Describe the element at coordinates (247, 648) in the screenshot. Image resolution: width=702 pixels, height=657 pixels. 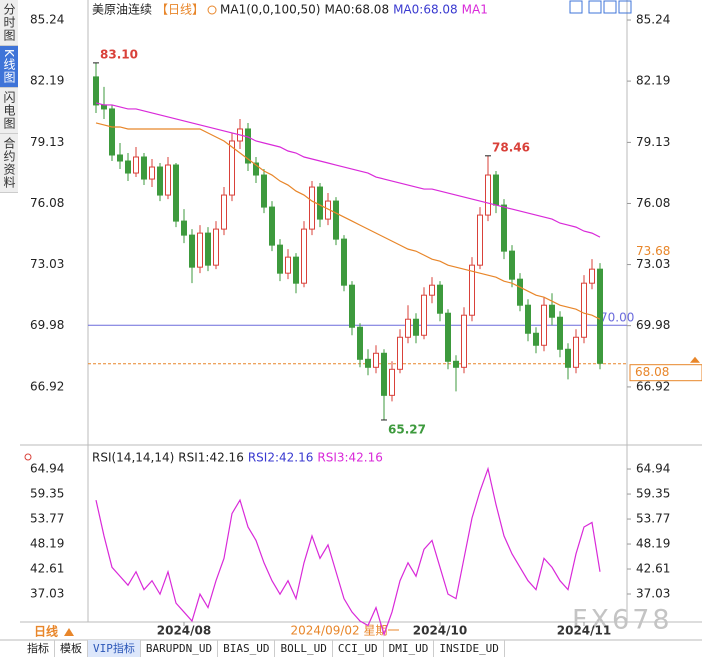
I see `tab: BIAS_UD` at that location.